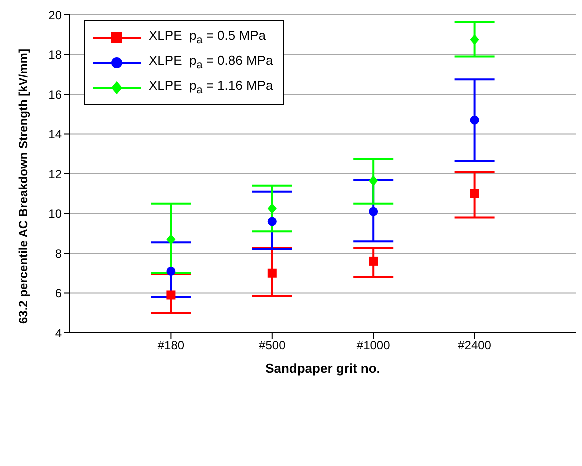  Describe the element at coordinates (475, 345) in the screenshot. I see `x-tick-label: #2400` at that location.